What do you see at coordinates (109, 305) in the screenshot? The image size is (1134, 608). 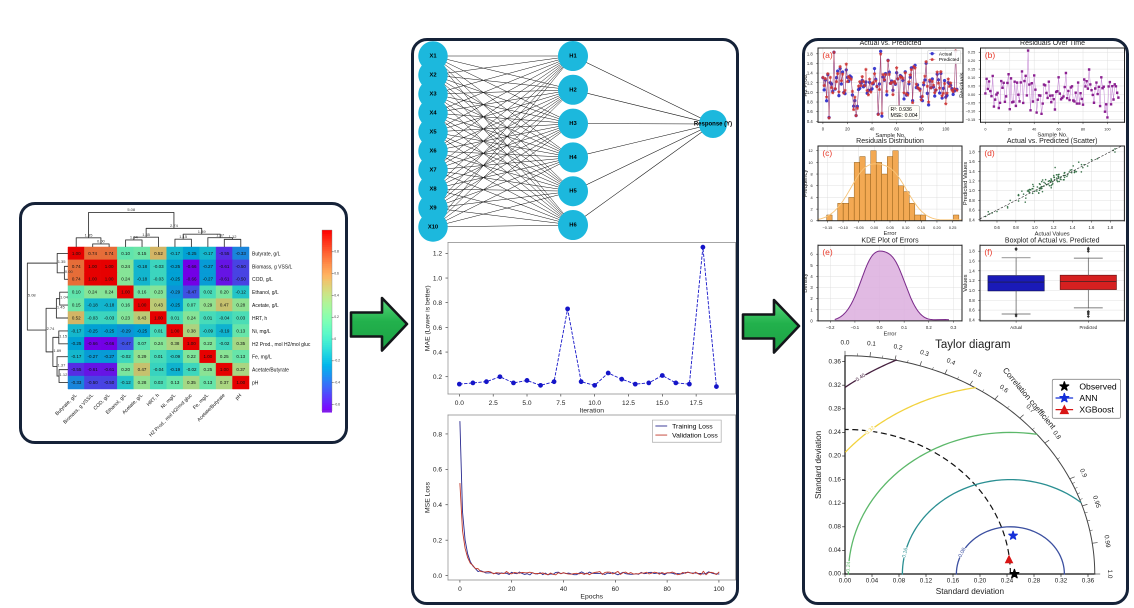 I see `svg-text: -0.18` at bounding box center [109, 305].